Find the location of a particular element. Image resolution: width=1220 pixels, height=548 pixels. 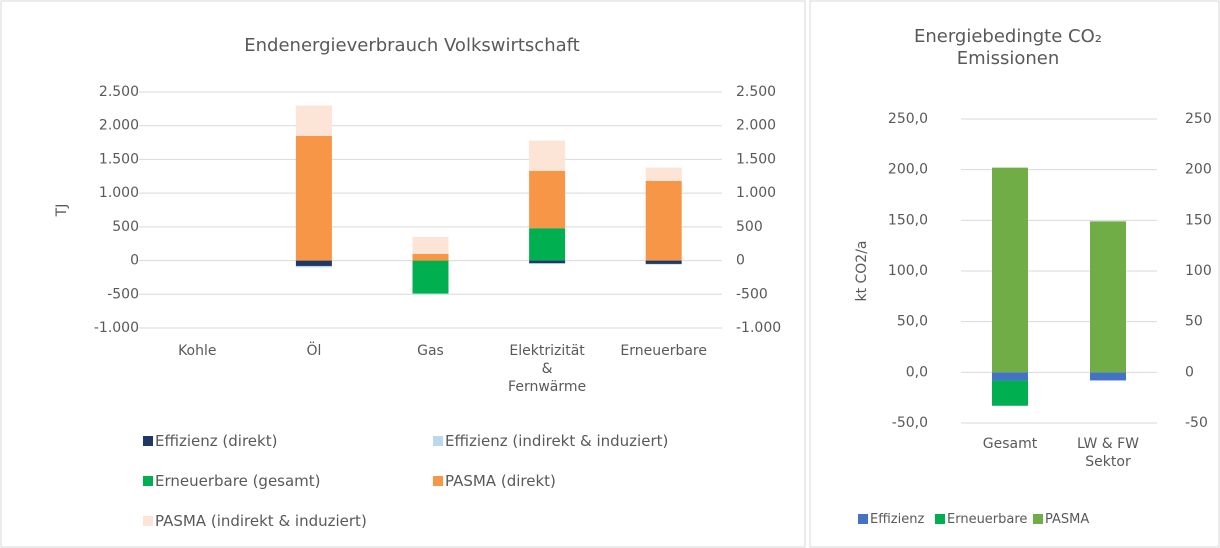

y2-tick-label: 100 is located at coordinates (1198, 271).